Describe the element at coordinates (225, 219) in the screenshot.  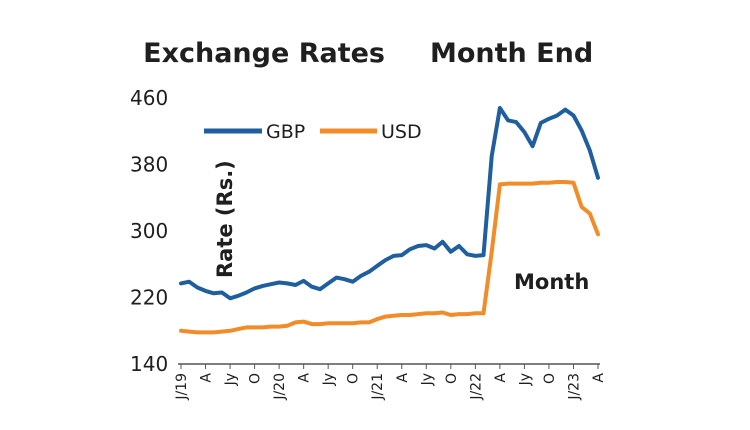
I see `y-axis-label: Rate (Rs.)` at that location.